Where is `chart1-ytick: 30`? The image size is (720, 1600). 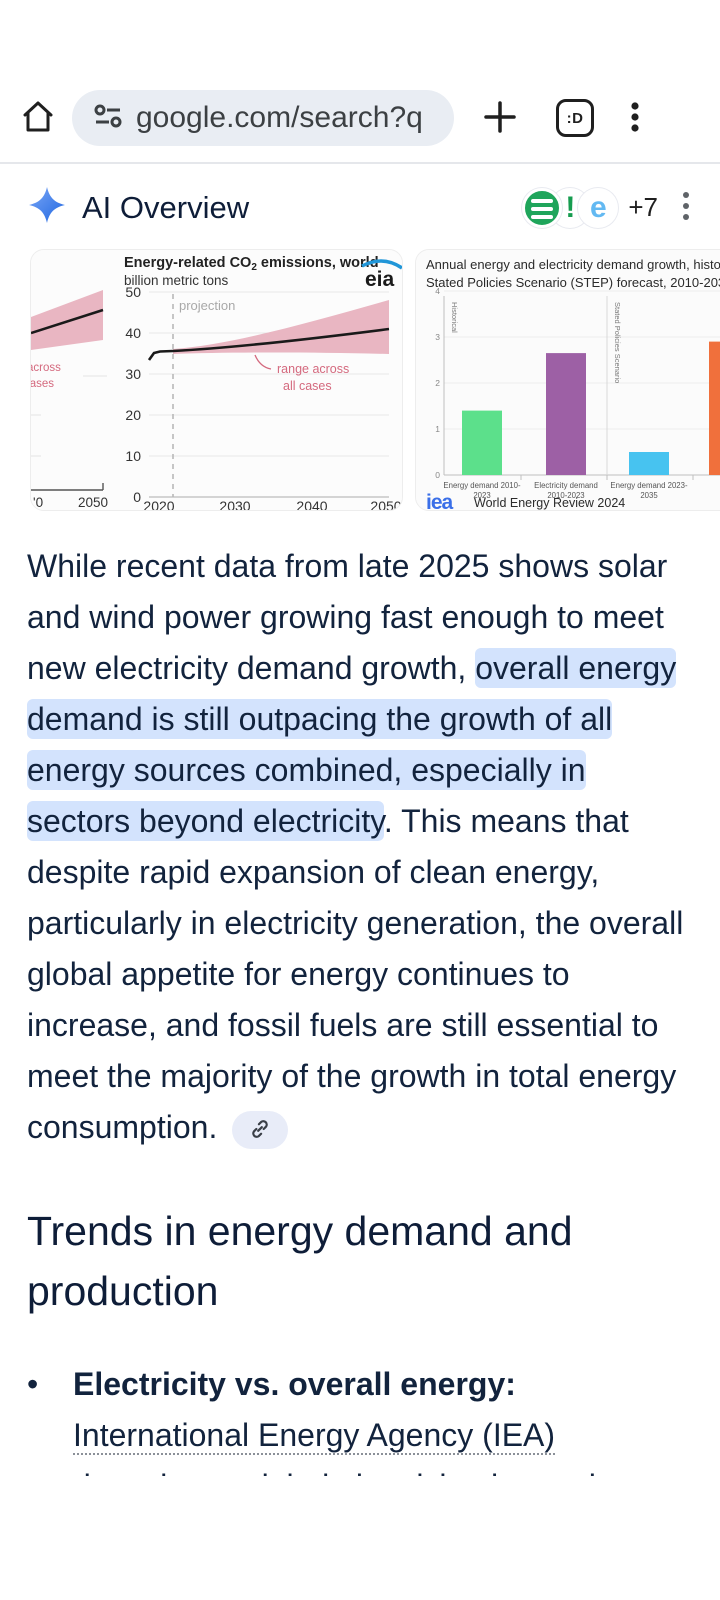
chart1-ytick: 30 is located at coordinates (133, 374).